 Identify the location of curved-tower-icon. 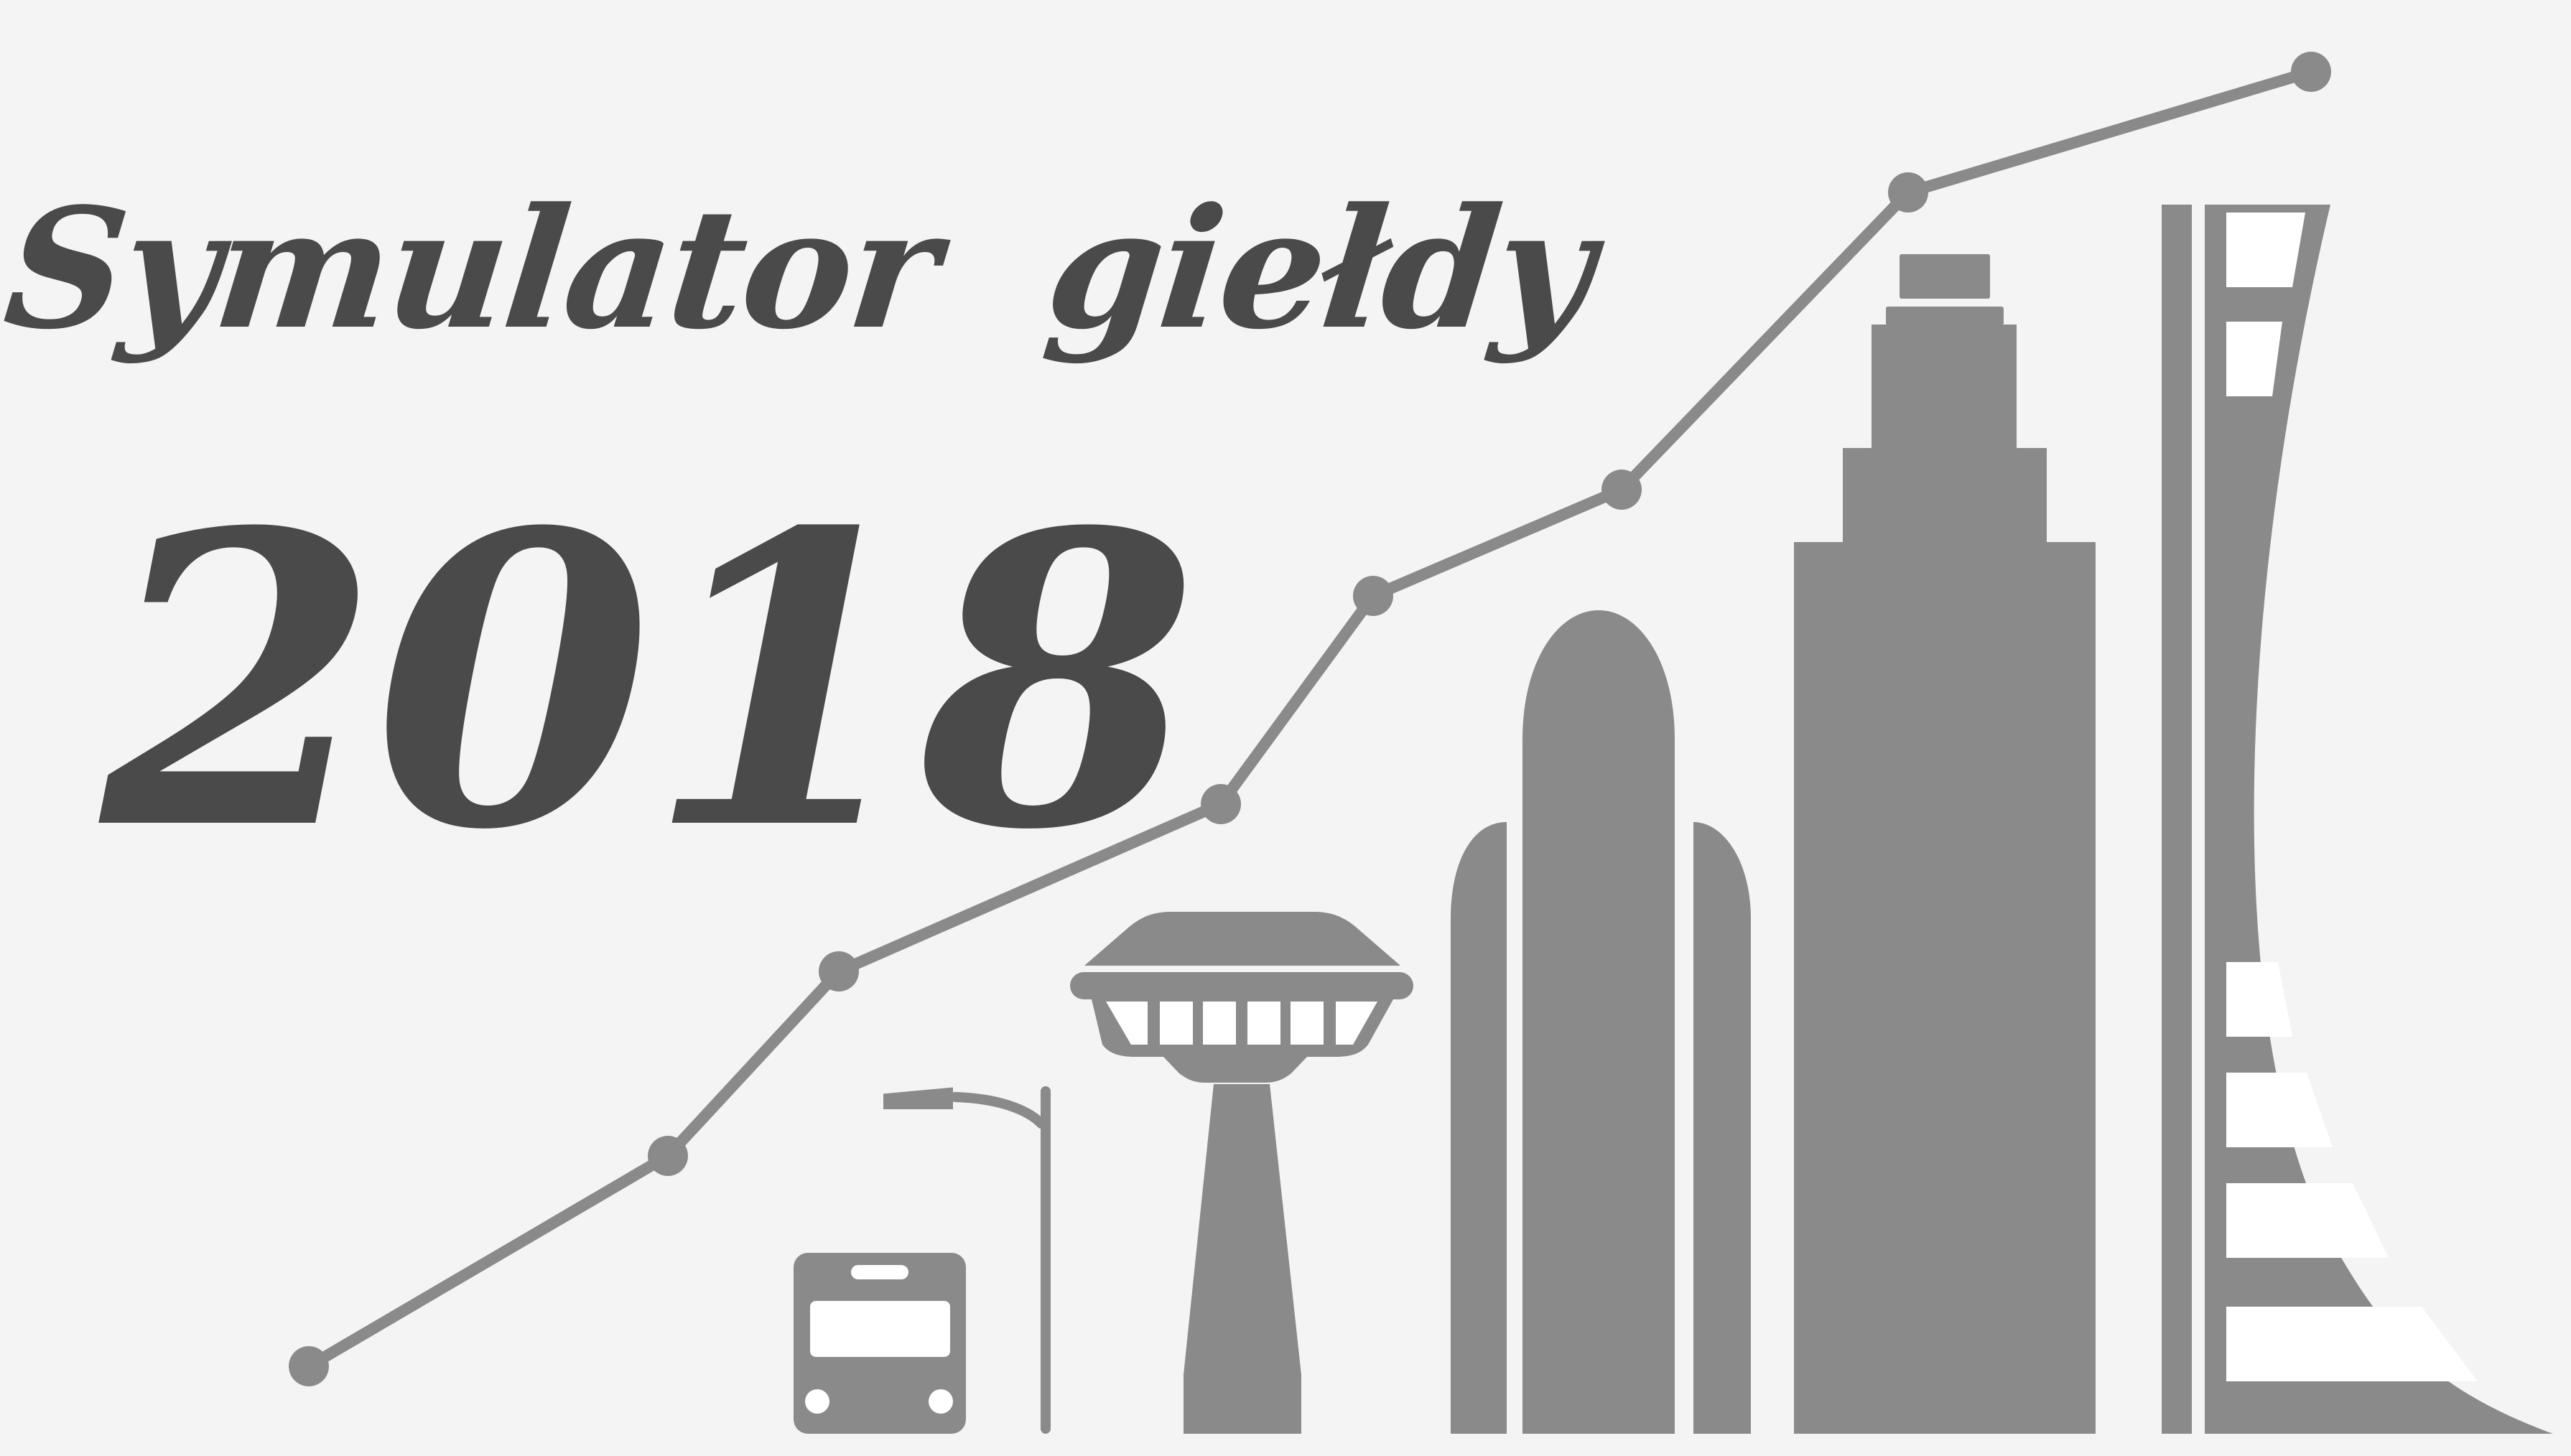
(2357, 819).